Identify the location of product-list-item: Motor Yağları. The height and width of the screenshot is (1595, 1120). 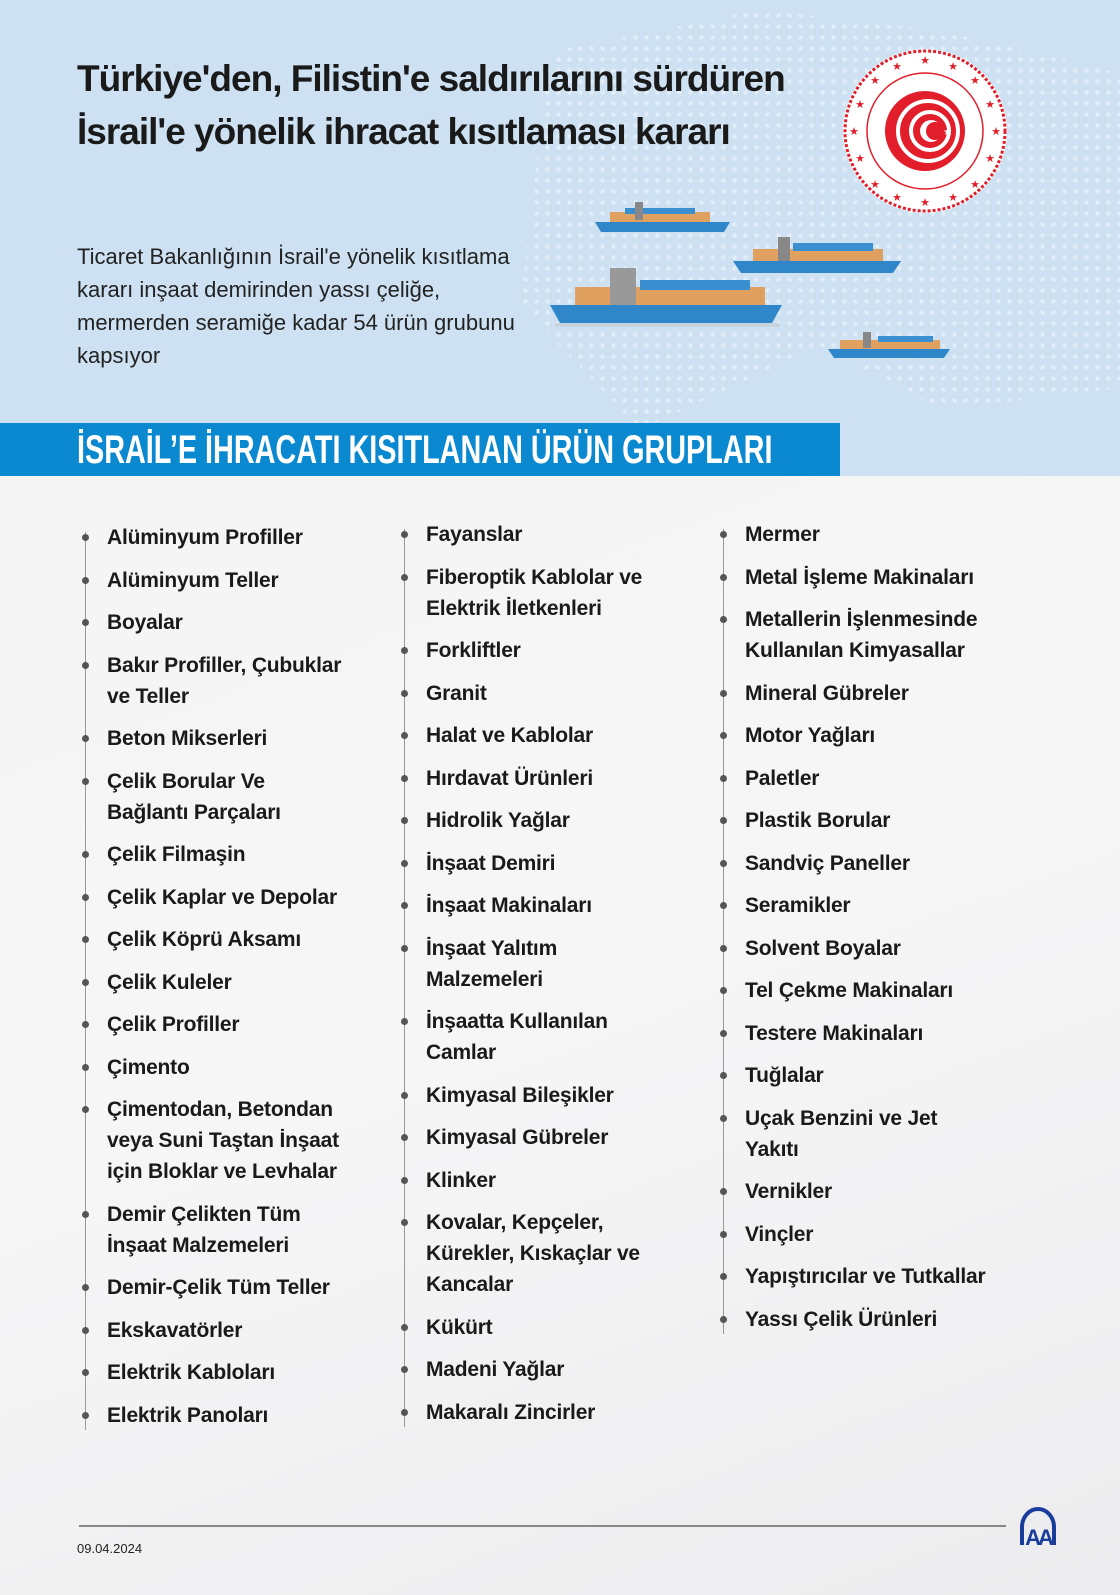
(871, 735).